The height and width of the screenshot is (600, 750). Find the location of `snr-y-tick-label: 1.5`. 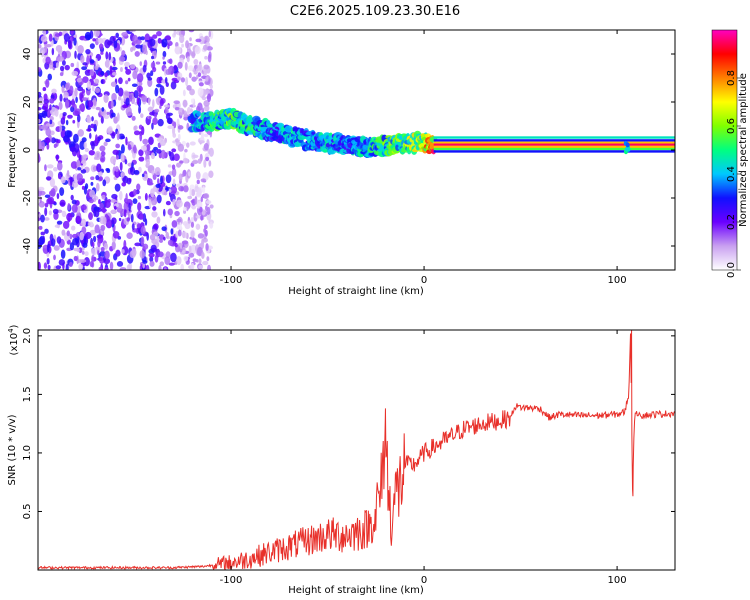

snr-y-tick-label: 1.5 is located at coordinates (27, 394).